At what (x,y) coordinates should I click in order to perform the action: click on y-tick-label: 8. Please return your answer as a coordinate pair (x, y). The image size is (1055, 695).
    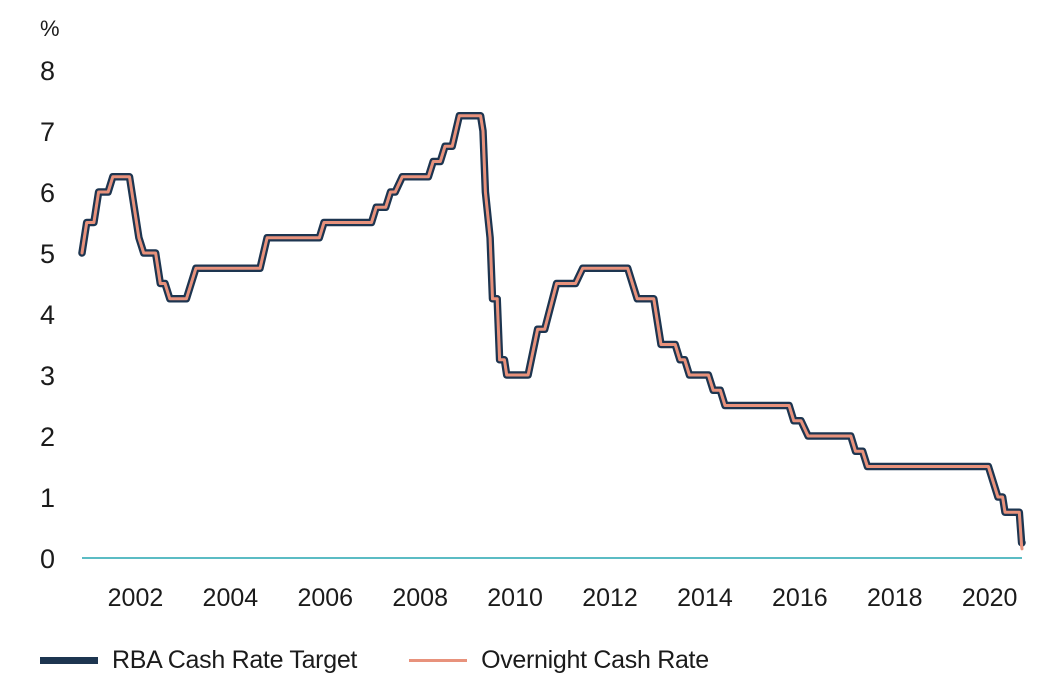
    Looking at the image, I should click on (47, 71).